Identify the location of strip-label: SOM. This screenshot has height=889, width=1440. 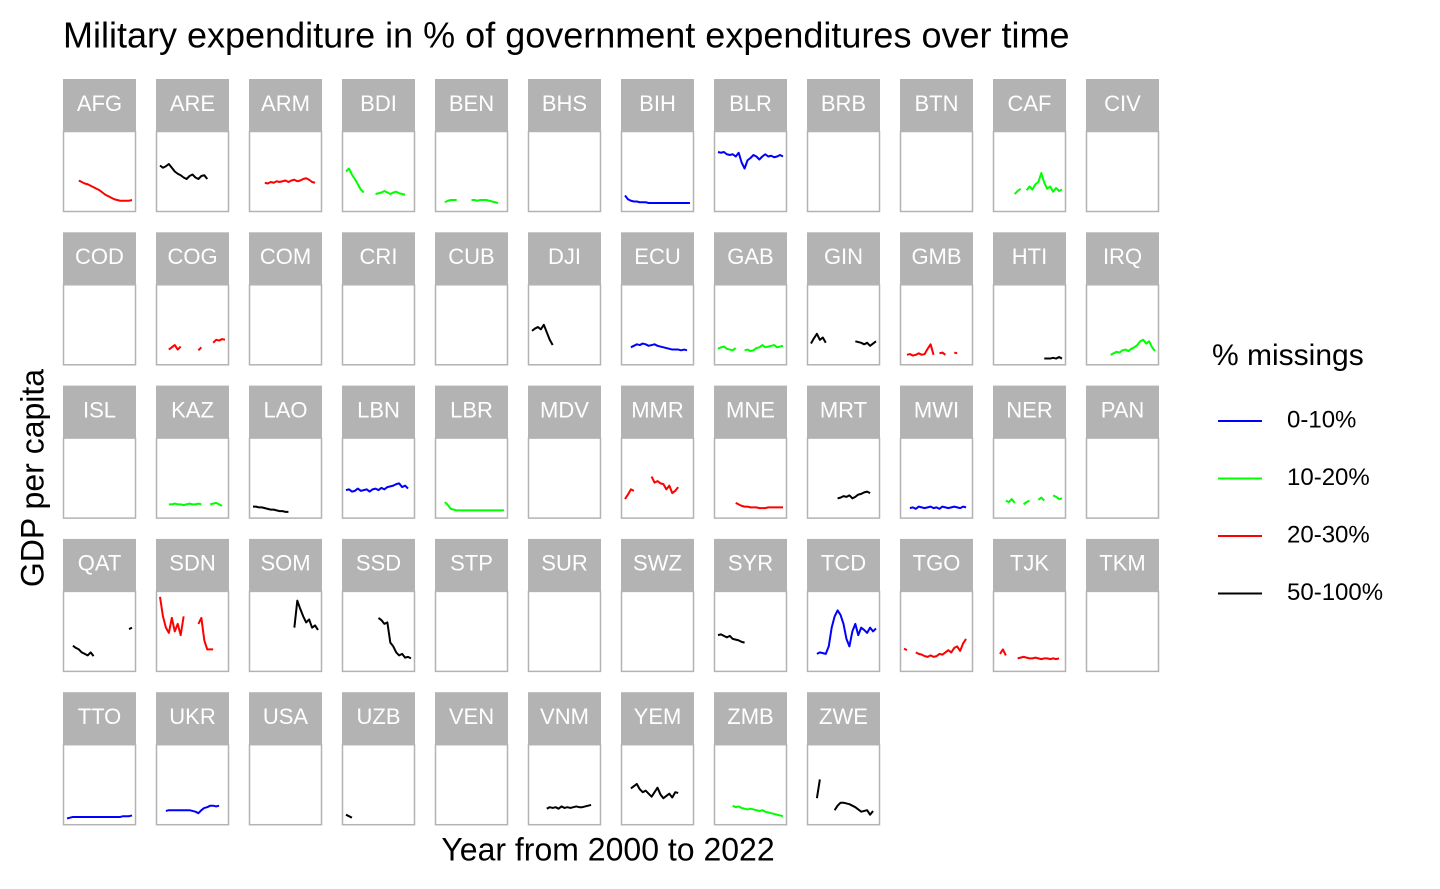
(285, 563).